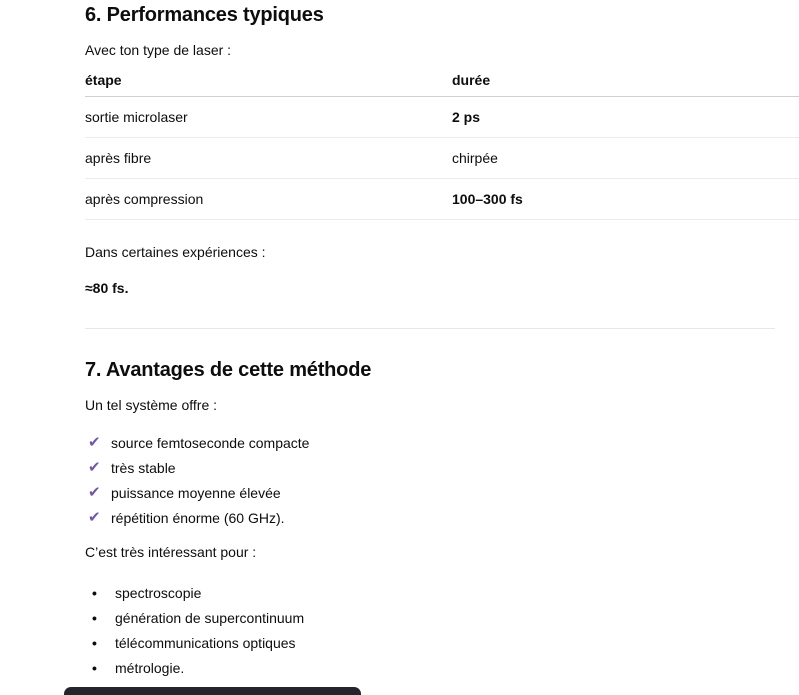 The height and width of the screenshot is (695, 799). I want to click on bullet-list-item: métrologie., so click(430, 668).